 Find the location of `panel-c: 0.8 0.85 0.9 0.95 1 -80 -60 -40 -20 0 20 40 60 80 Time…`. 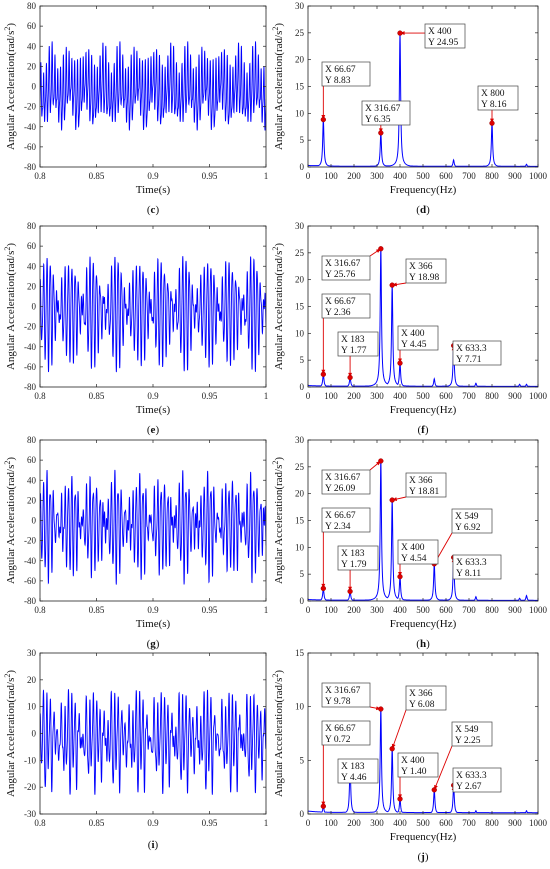

panel-c: 0.8 0.85 0.9 0.95 1 -80 -60 -40 -20 0 20 40 60 80 Time… is located at coordinates (135, 108).